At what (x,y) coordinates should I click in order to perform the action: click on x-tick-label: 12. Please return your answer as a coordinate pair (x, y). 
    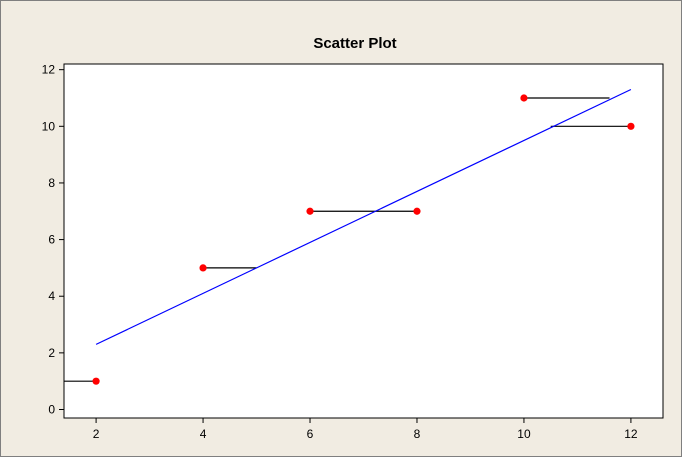
    Looking at the image, I should click on (631, 434).